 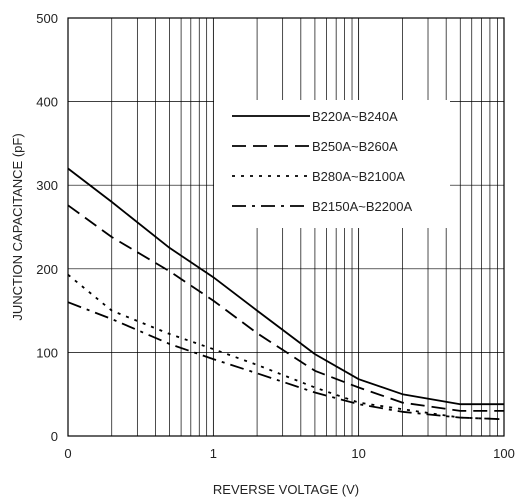 I want to click on y-tick-label: 0, so click(x=54, y=436).